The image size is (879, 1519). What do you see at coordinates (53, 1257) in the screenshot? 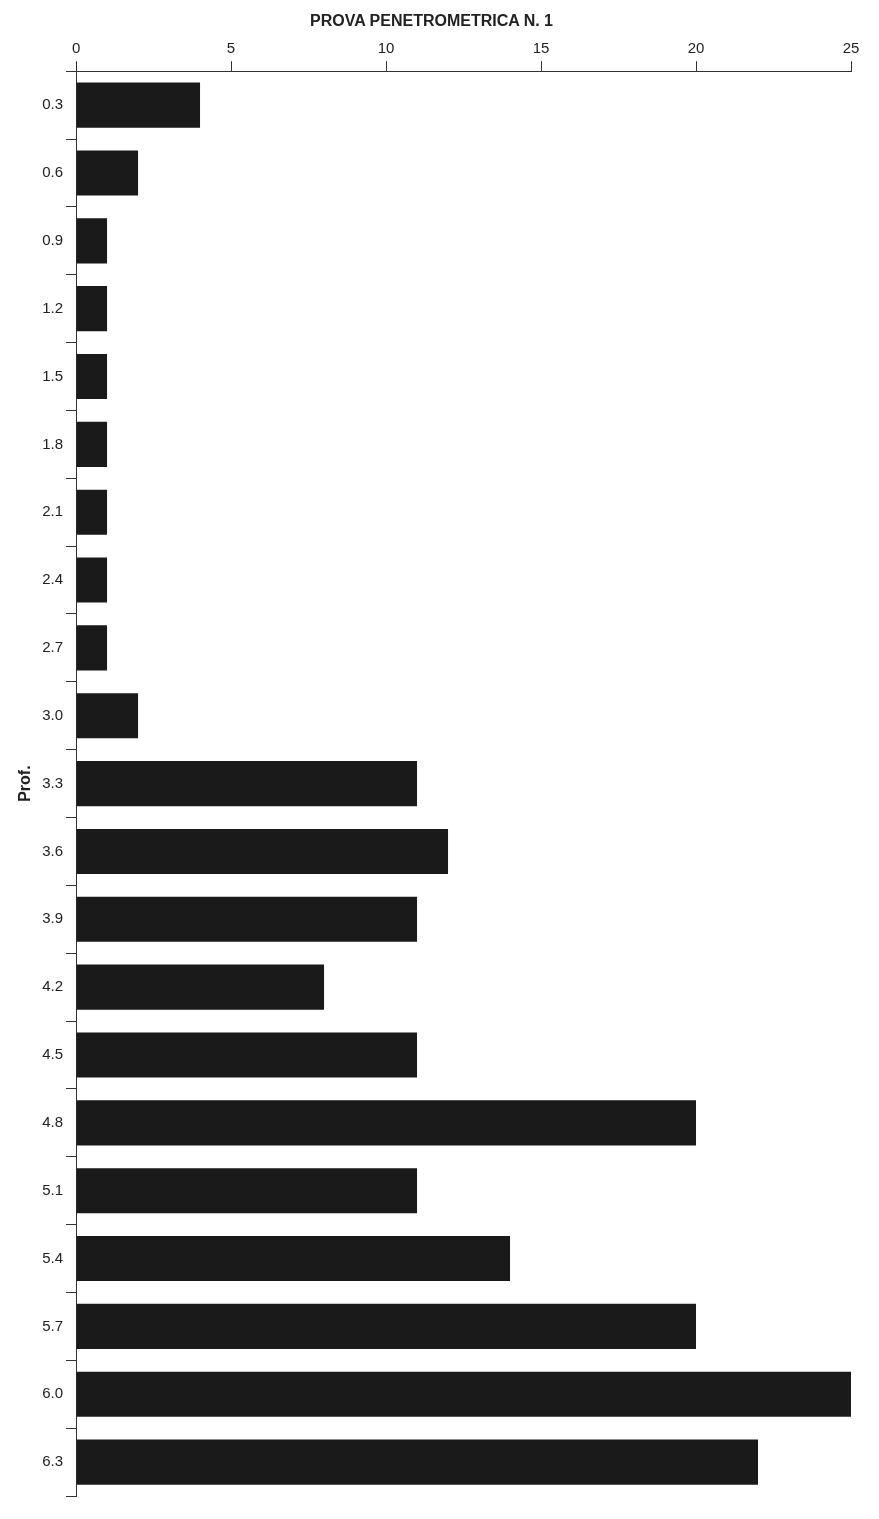
I see `y-tick-label: 5.4` at bounding box center [53, 1257].